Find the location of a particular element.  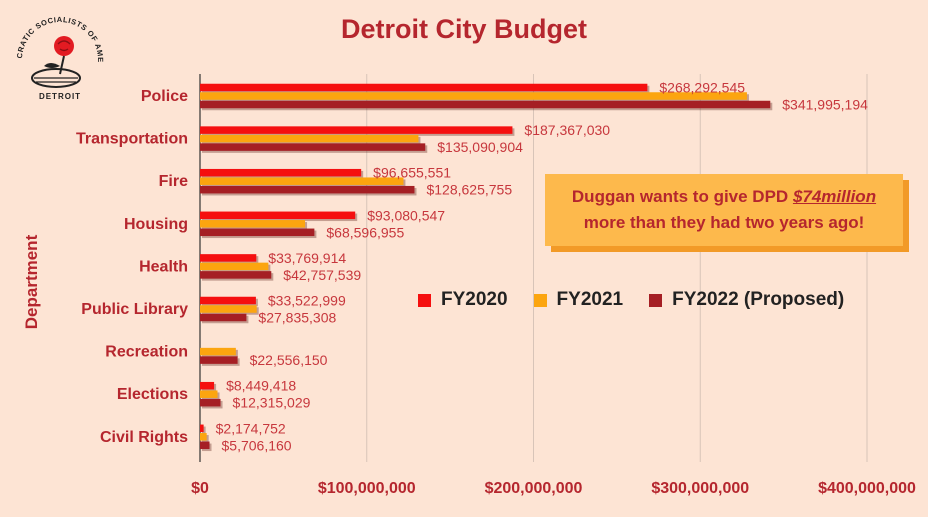

legend-item-fy2020: FY2020 is located at coordinates (463, 300).